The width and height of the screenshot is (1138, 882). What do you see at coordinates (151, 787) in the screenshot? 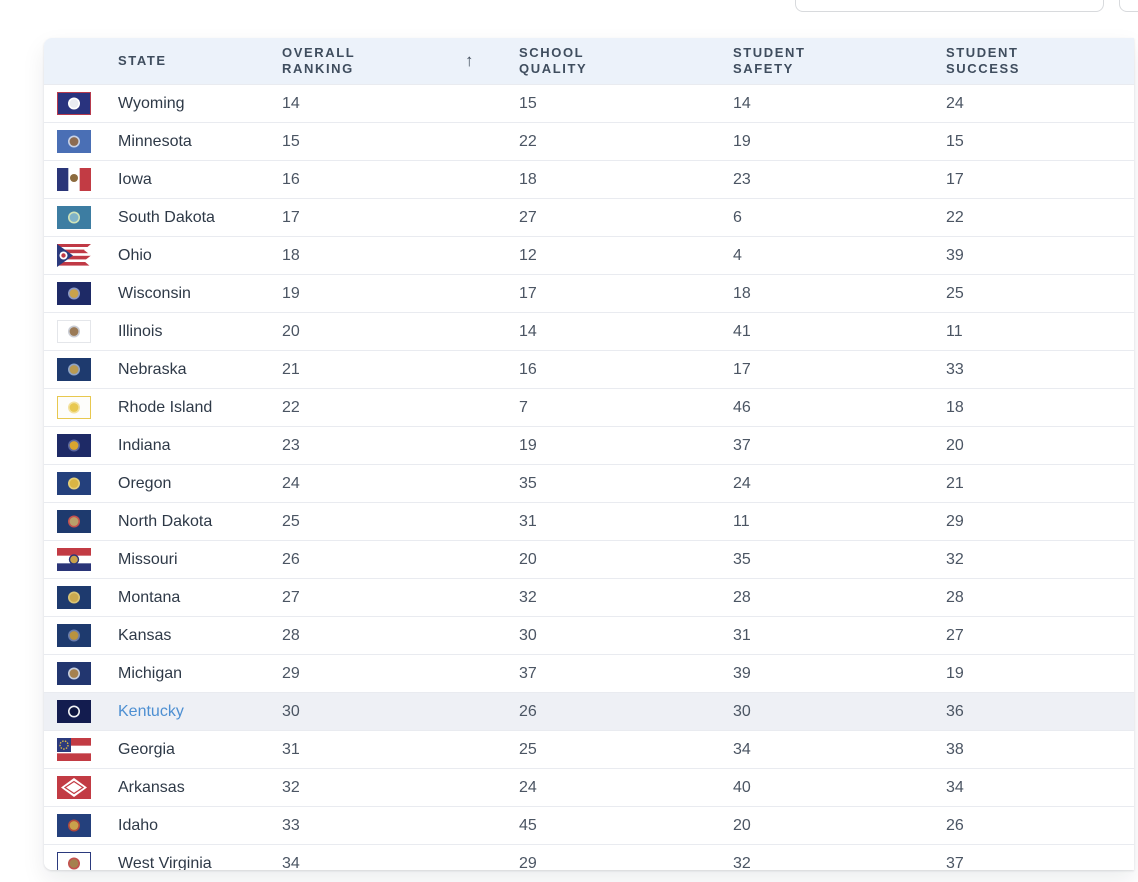
I see `state-link: Arkansas` at bounding box center [151, 787].